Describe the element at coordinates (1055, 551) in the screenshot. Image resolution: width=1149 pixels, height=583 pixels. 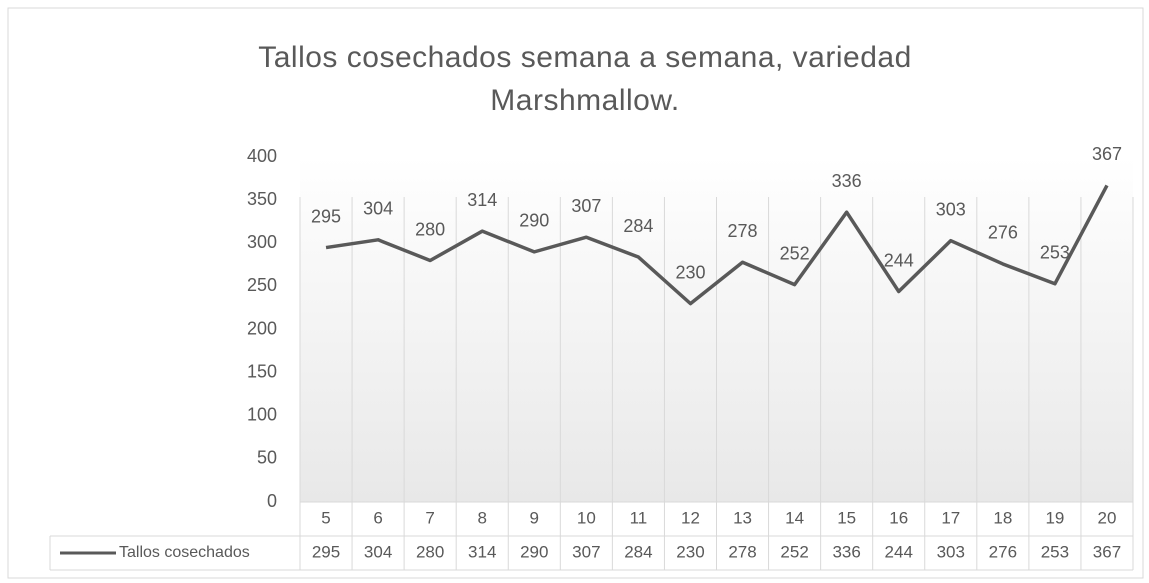
I see `table-value: 253` at that location.